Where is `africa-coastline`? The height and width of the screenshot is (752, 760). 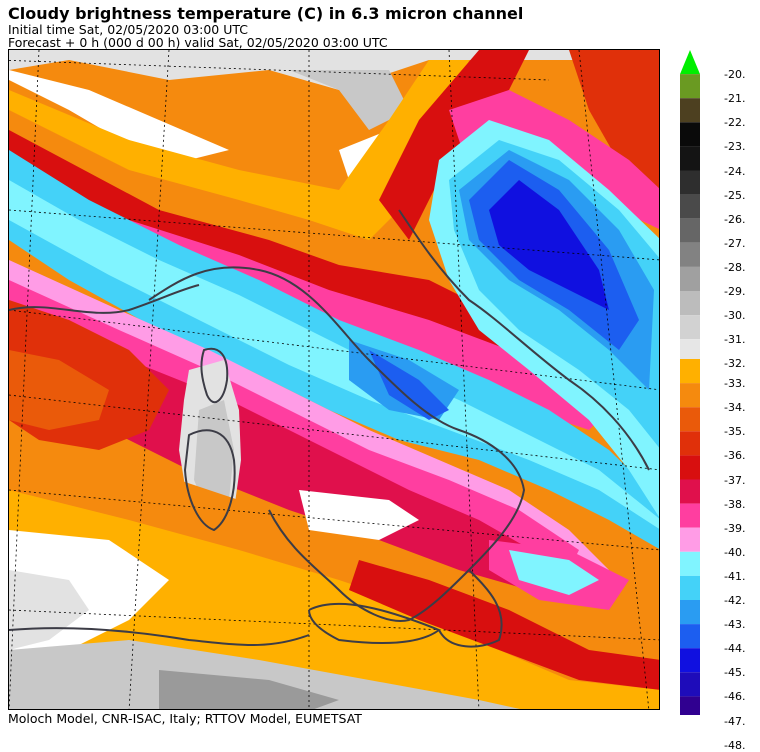
africa-coastline is located at coordinates (159, 636).